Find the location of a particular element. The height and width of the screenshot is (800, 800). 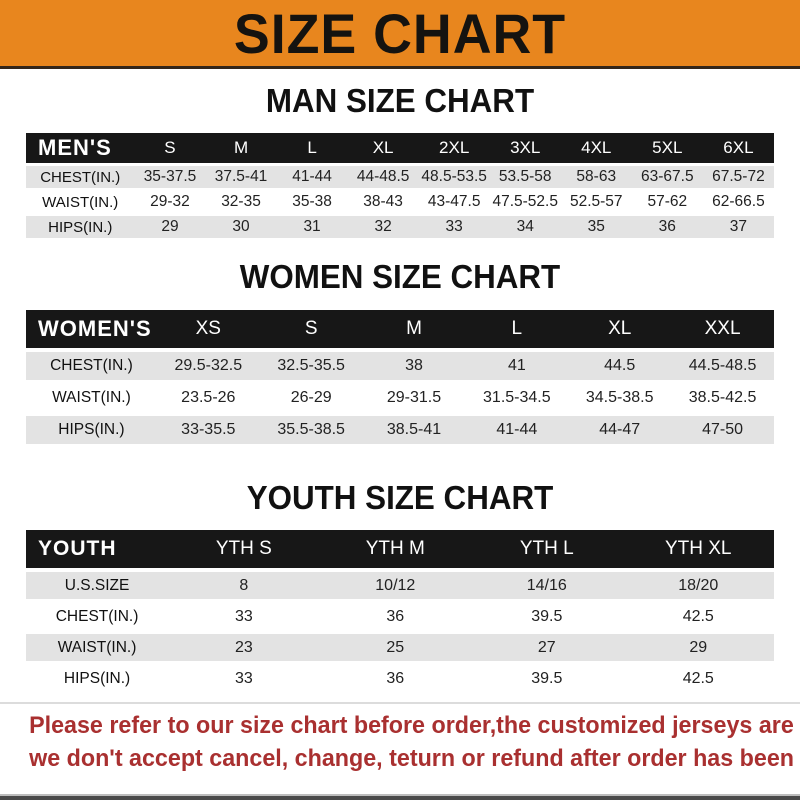

size-cell: 48.5-53.5 is located at coordinates (454, 177).